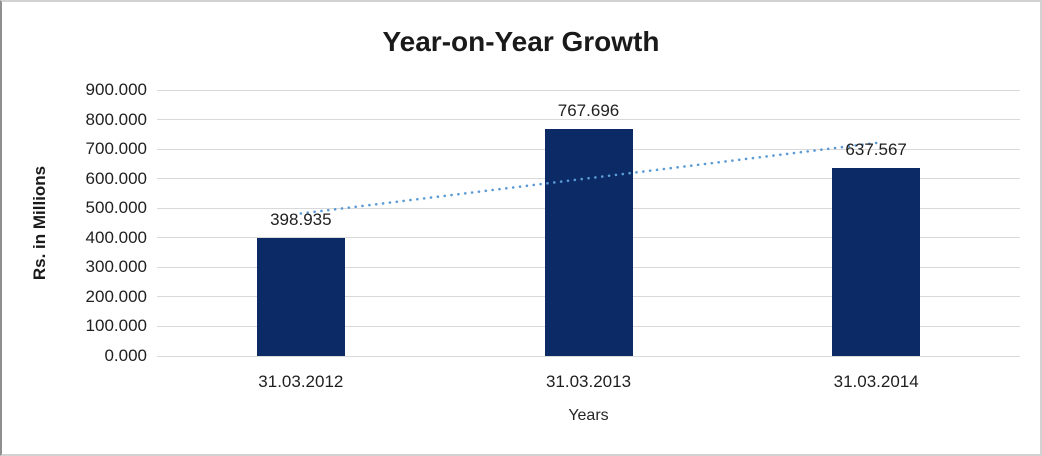  What do you see at coordinates (876, 149) in the screenshot?
I see `data-label: 637.567` at bounding box center [876, 149].